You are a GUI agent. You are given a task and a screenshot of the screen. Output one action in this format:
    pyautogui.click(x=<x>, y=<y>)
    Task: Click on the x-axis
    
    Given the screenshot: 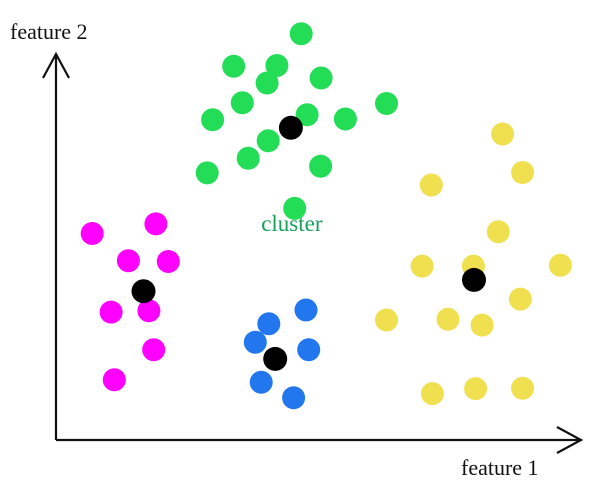 What is the action you would take?
    pyautogui.click(x=320, y=440)
    